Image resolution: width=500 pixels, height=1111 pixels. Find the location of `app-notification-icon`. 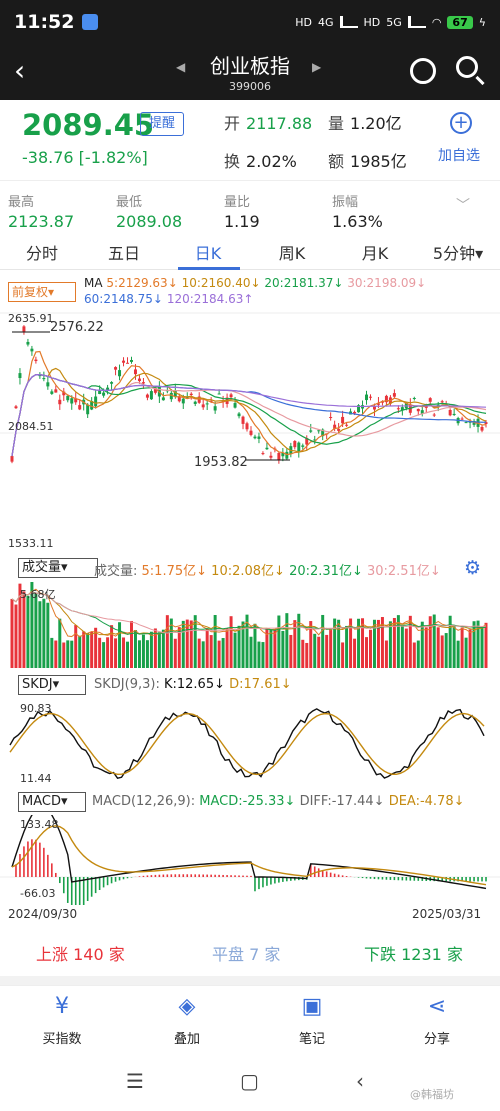

app-notification-icon is located at coordinates (90, 22).